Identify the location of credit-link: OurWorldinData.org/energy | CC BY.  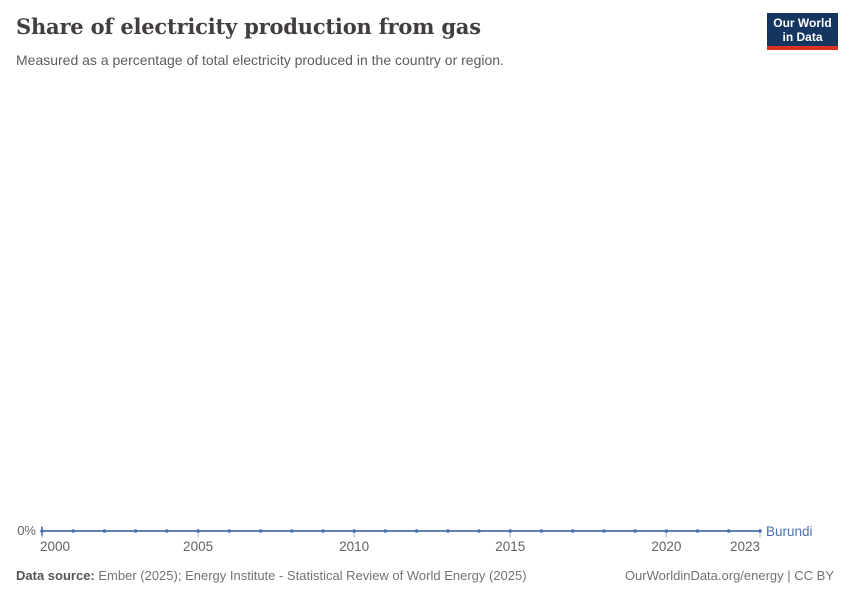
(729, 575).